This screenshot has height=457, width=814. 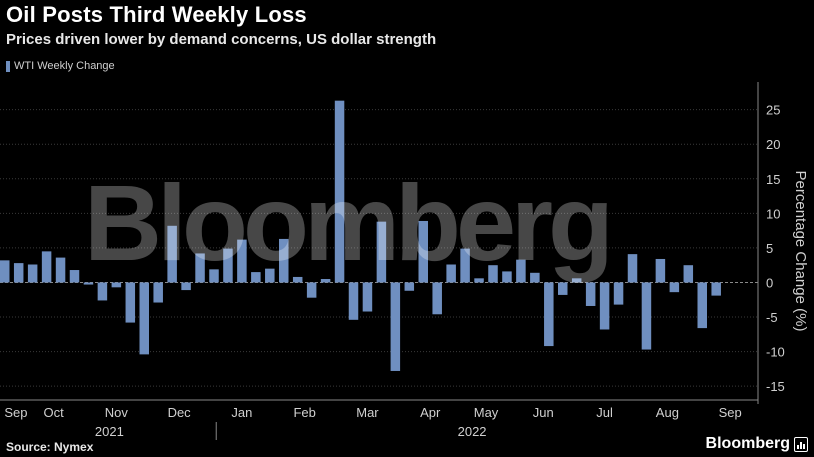 I want to click on source-note: Source: Nymex, so click(x=50, y=447).